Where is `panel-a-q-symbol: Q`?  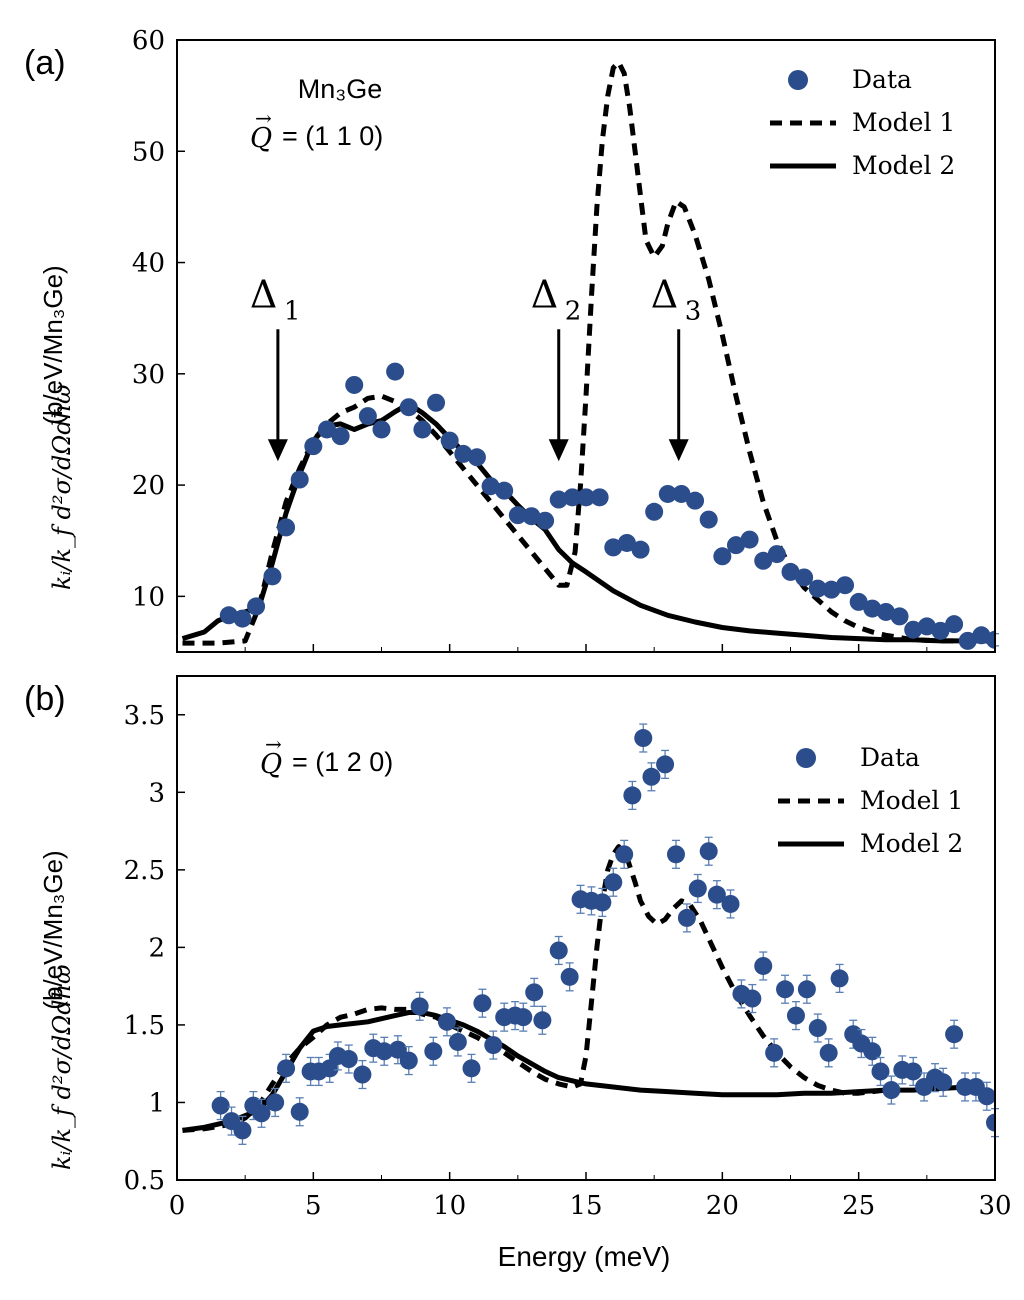 panel-a-q-symbol: Q is located at coordinates (261, 138).